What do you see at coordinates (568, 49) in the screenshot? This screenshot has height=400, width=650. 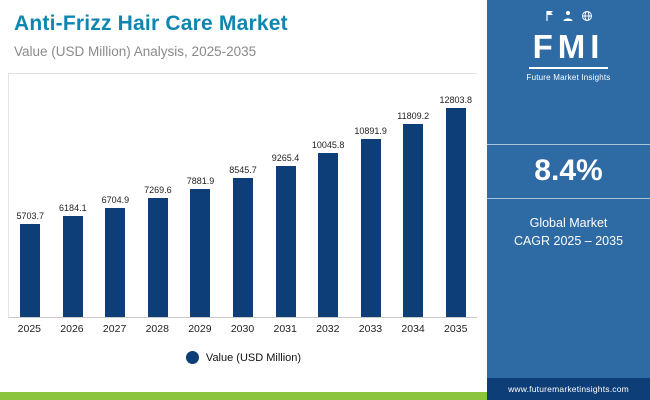 I see `logo-text: FMI` at bounding box center [568, 49].